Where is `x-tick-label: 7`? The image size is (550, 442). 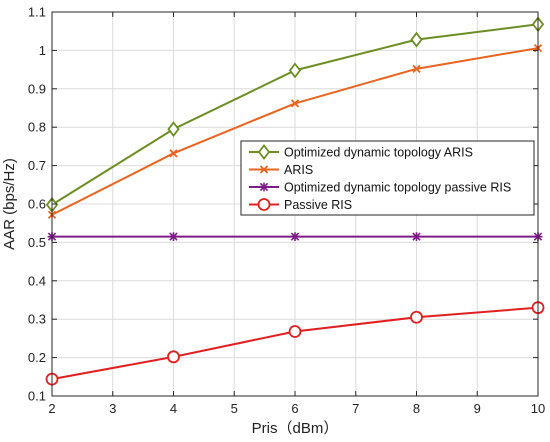
x-tick-label: 7 is located at coordinates (355, 408).